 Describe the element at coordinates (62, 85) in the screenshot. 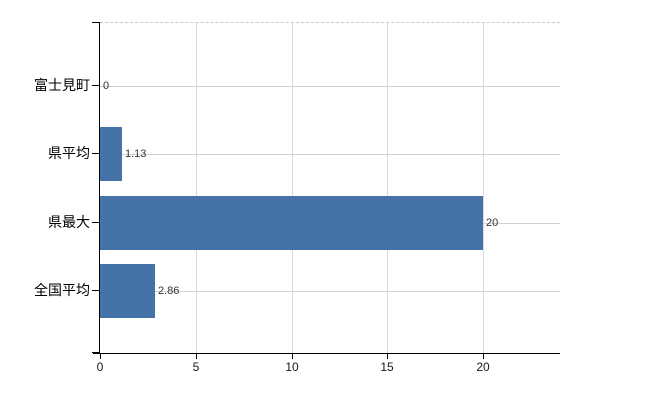

I see `category-label: 富士見町` at that location.